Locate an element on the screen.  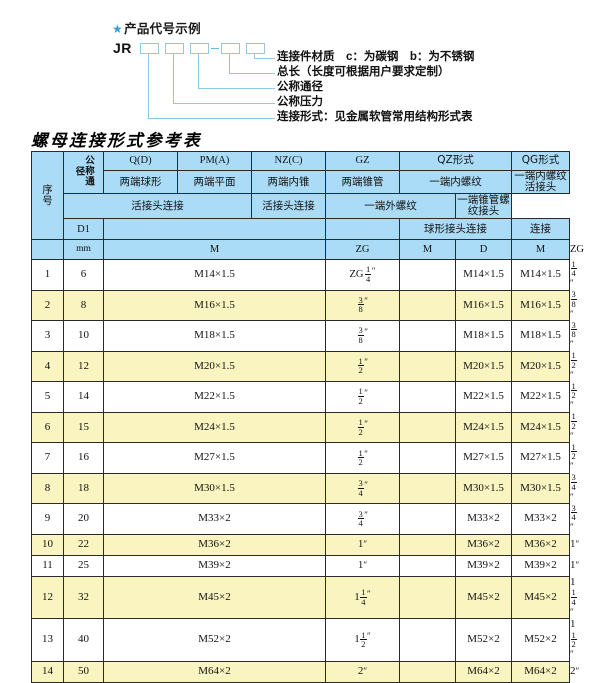
header-dn: 公称通径 is located at coordinates (83, 172).